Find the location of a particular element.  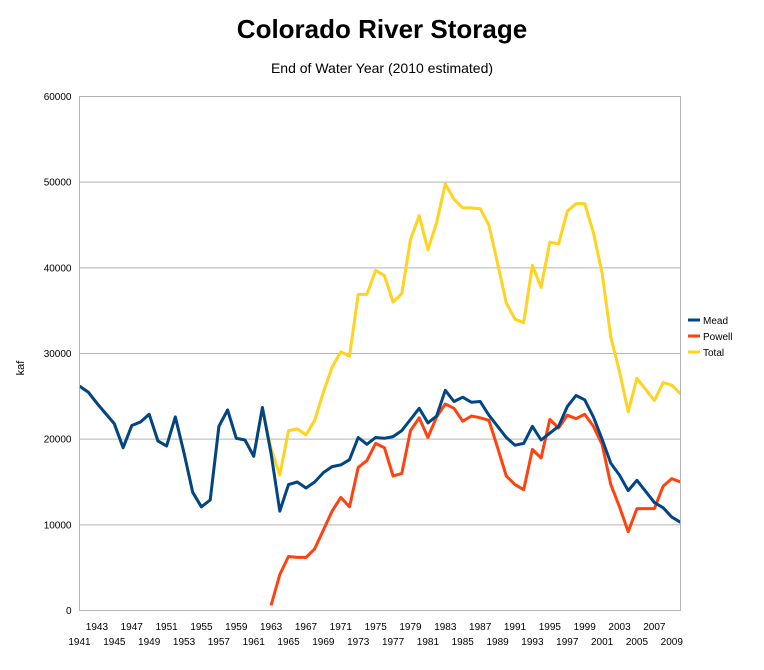

x-tick-label: 1971 is located at coordinates (341, 627).